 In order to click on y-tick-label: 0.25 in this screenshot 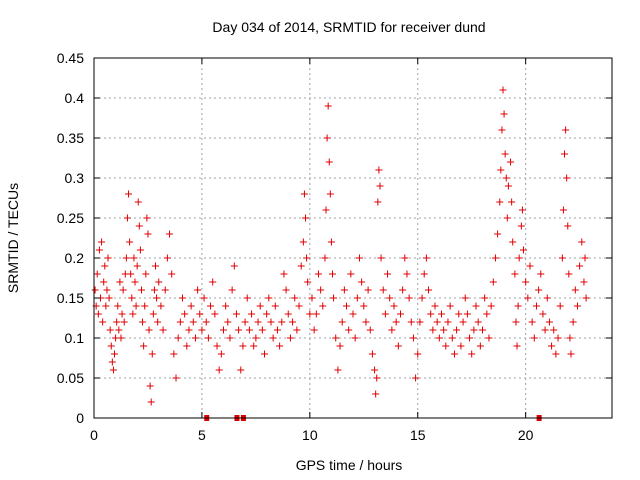, I will do `click(70, 218)`.